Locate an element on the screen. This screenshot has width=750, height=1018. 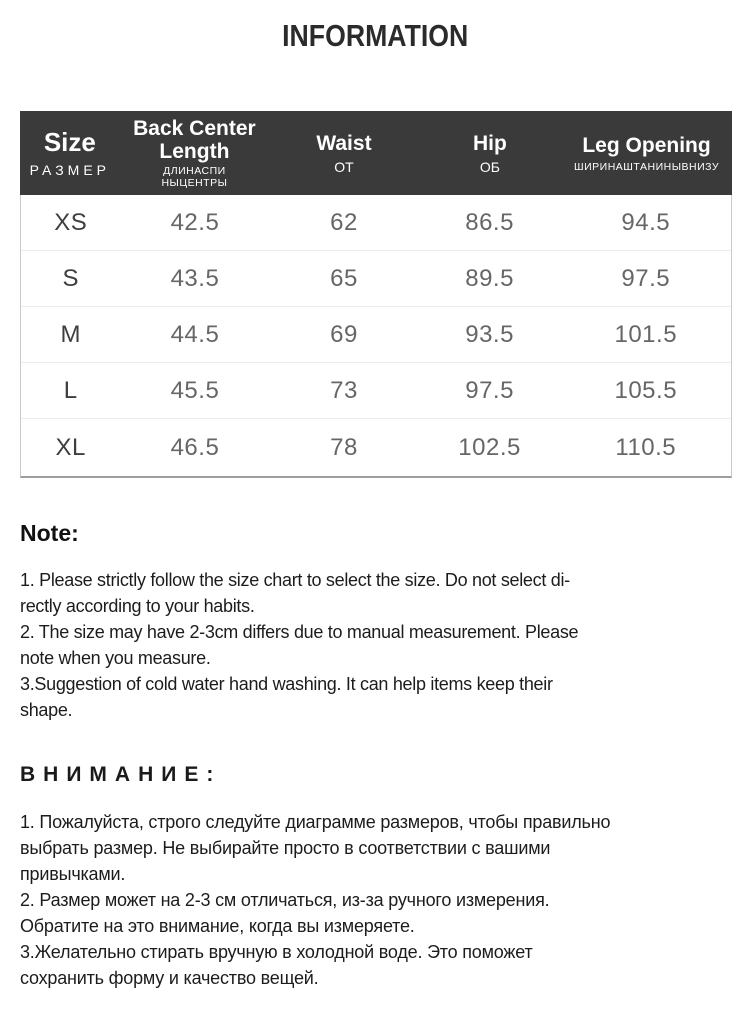
header-back-center-length-ru: ДЛИНАСПИ НЫЦЕНТРЫ is located at coordinates (194, 177).